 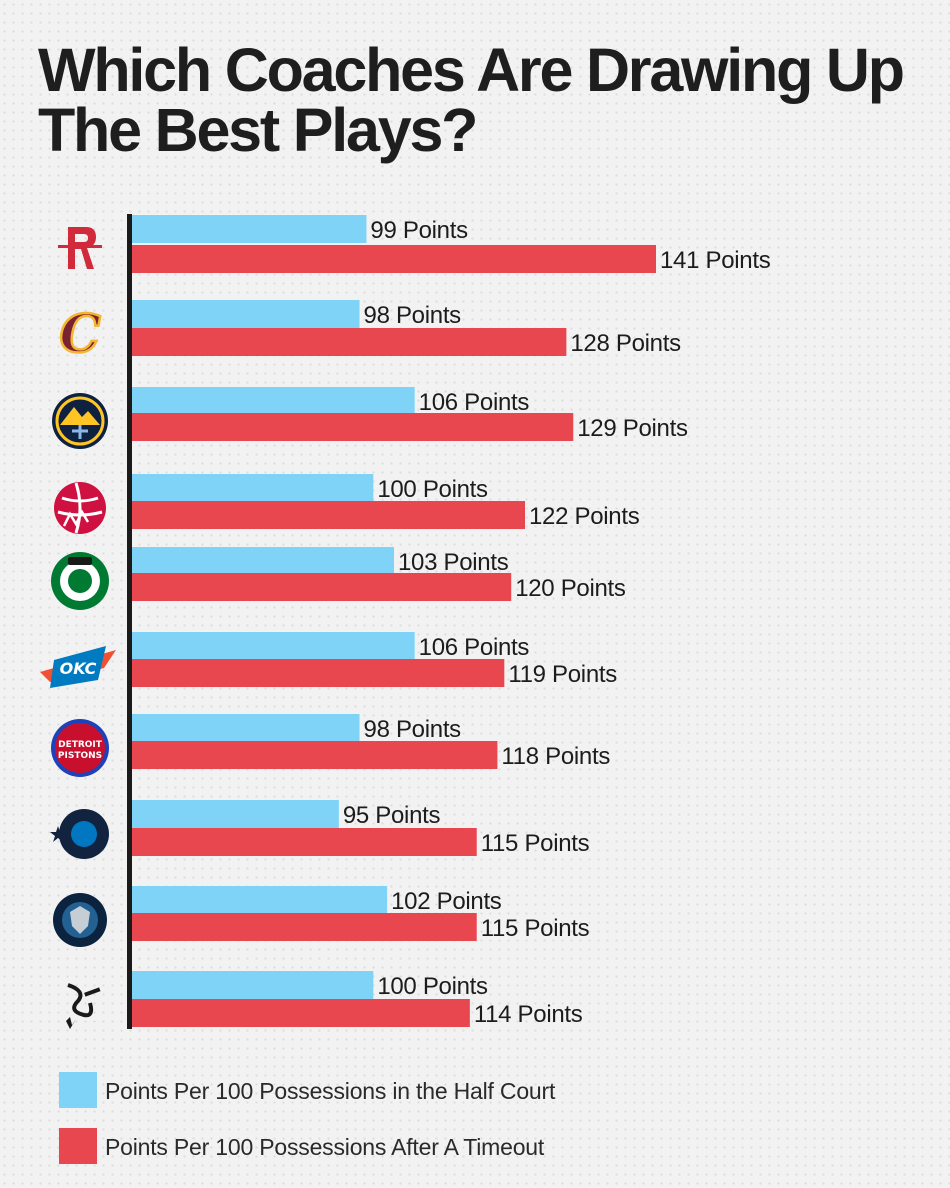 I want to click on svg-text: OKC, so click(x=78, y=668).